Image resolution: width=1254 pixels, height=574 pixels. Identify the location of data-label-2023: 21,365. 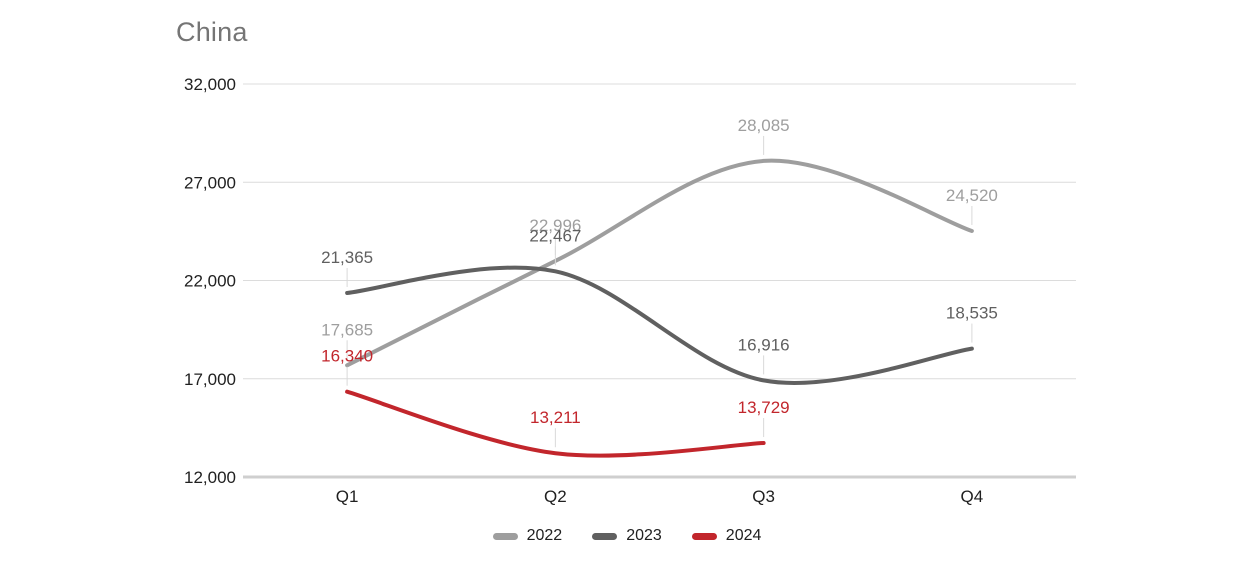
(347, 257).